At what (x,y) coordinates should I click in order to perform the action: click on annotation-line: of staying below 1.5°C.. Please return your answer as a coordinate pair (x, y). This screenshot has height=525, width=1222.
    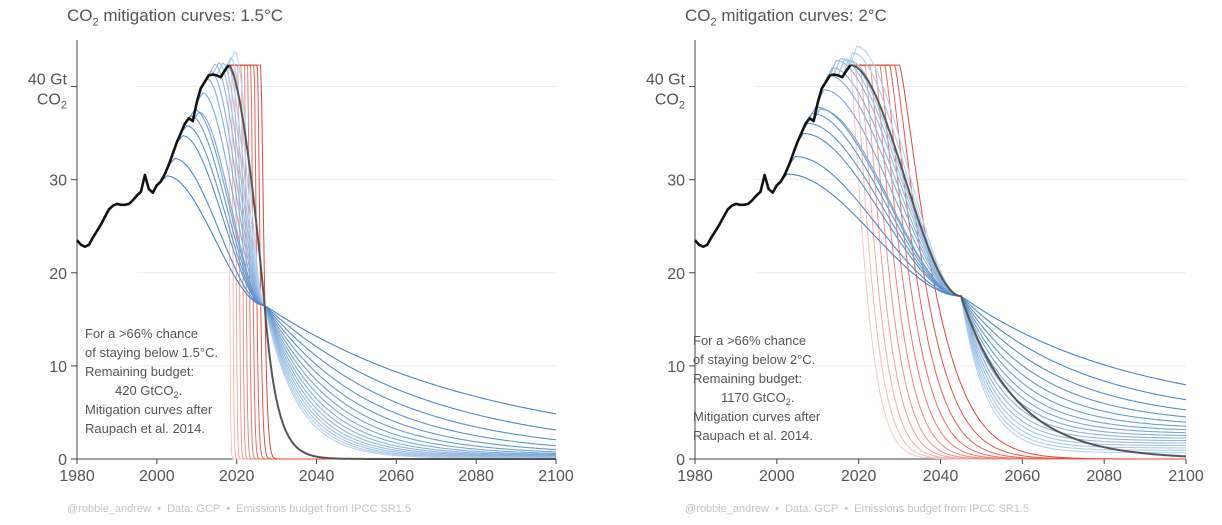
    Looking at the image, I should click on (151, 352).